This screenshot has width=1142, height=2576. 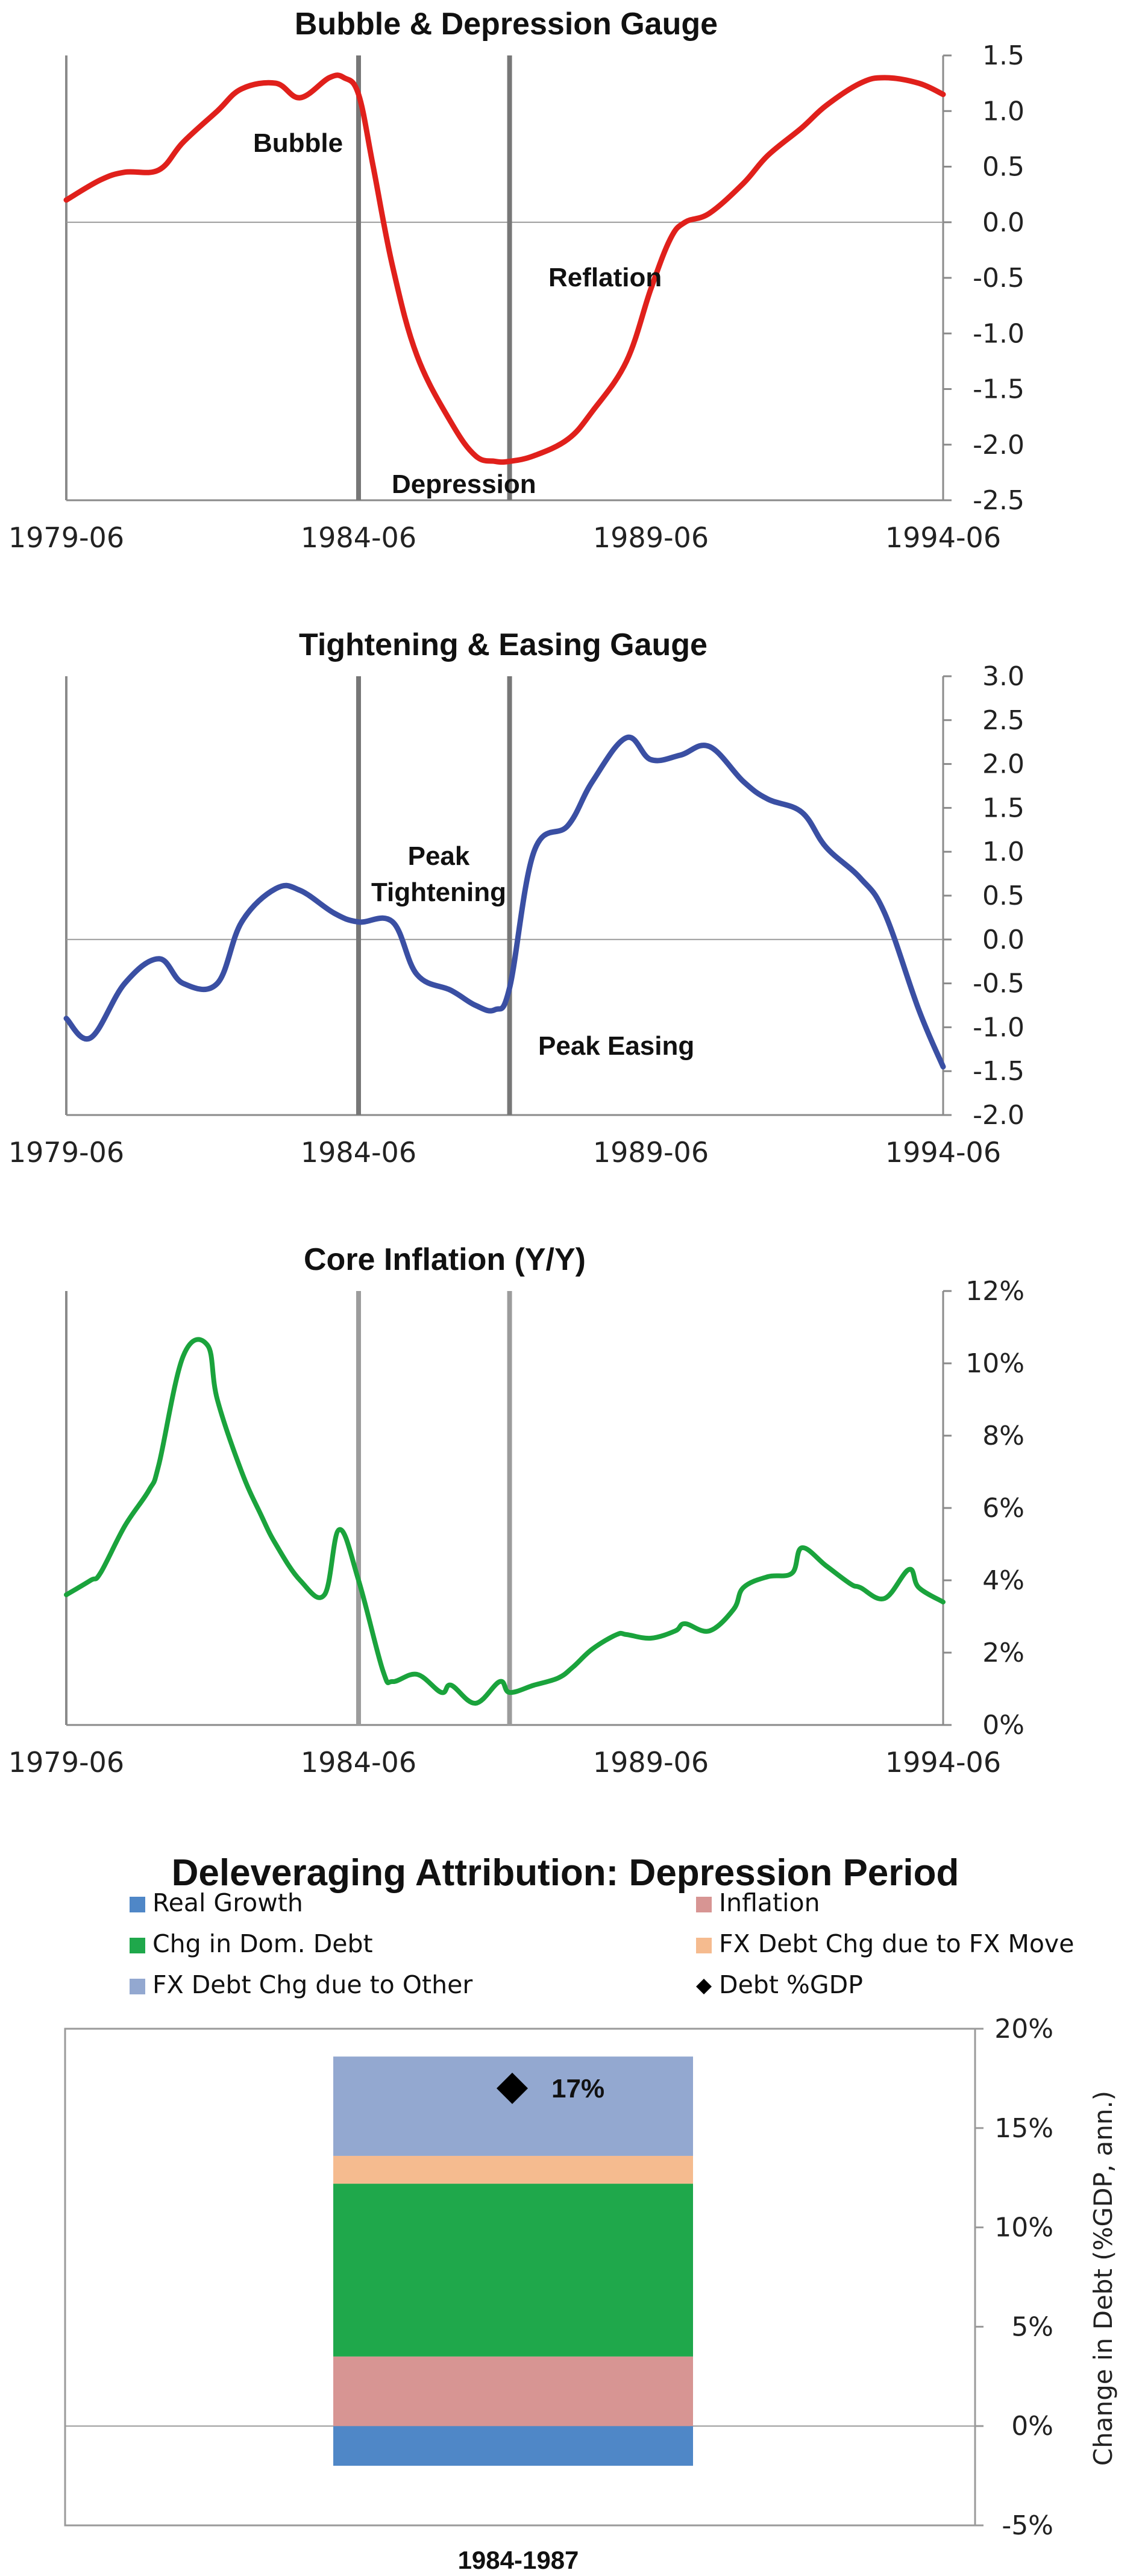 What do you see at coordinates (438, 892) in the screenshot?
I see `chart2-annotation-tightening: Tightening` at bounding box center [438, 892].